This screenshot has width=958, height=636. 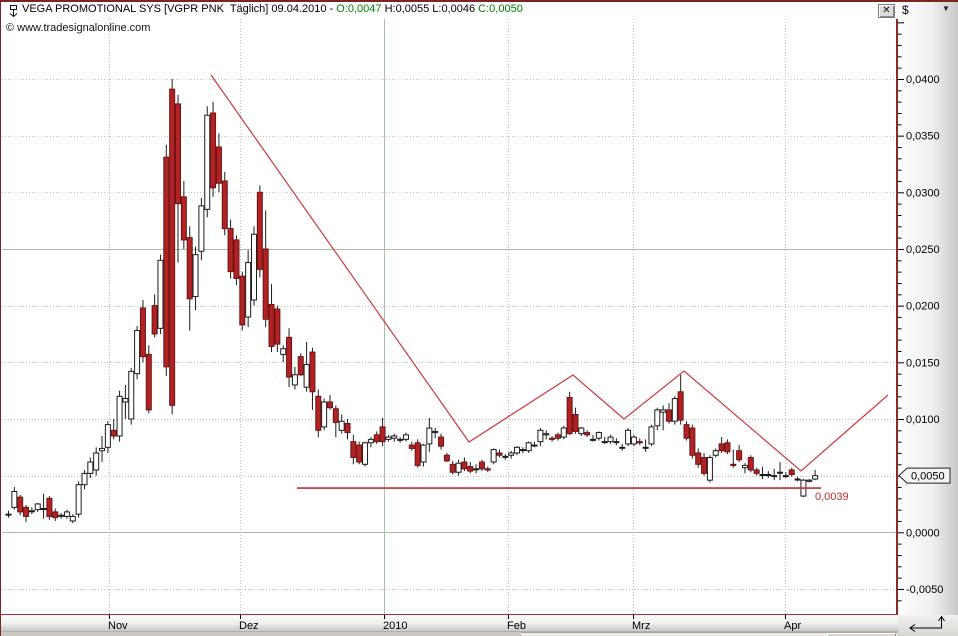 What do you see at coordinates (118, 625) in the screenshot?
I see `time-axis-label: Nov` at bounding box center [118, 625].